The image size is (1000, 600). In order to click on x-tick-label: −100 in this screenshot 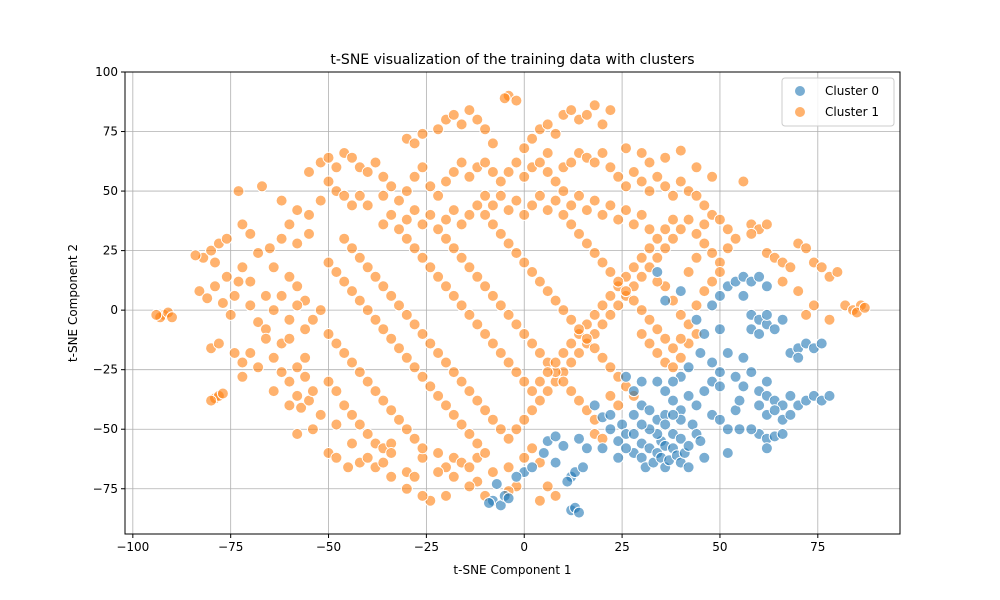, I will do `click(132, 547)`.